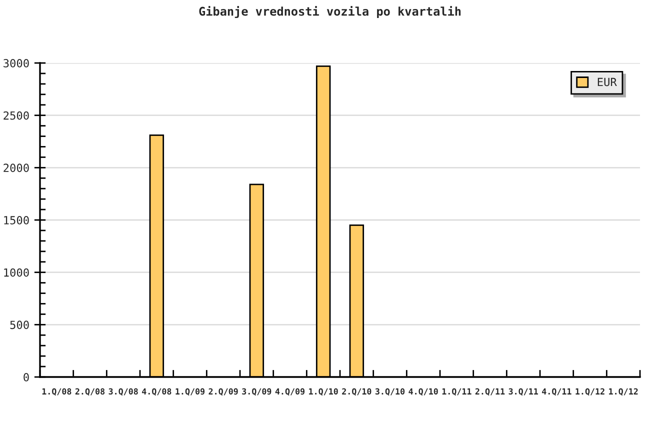  I want to click on x-tick-label: 4.Q/11, so click(557, 392).